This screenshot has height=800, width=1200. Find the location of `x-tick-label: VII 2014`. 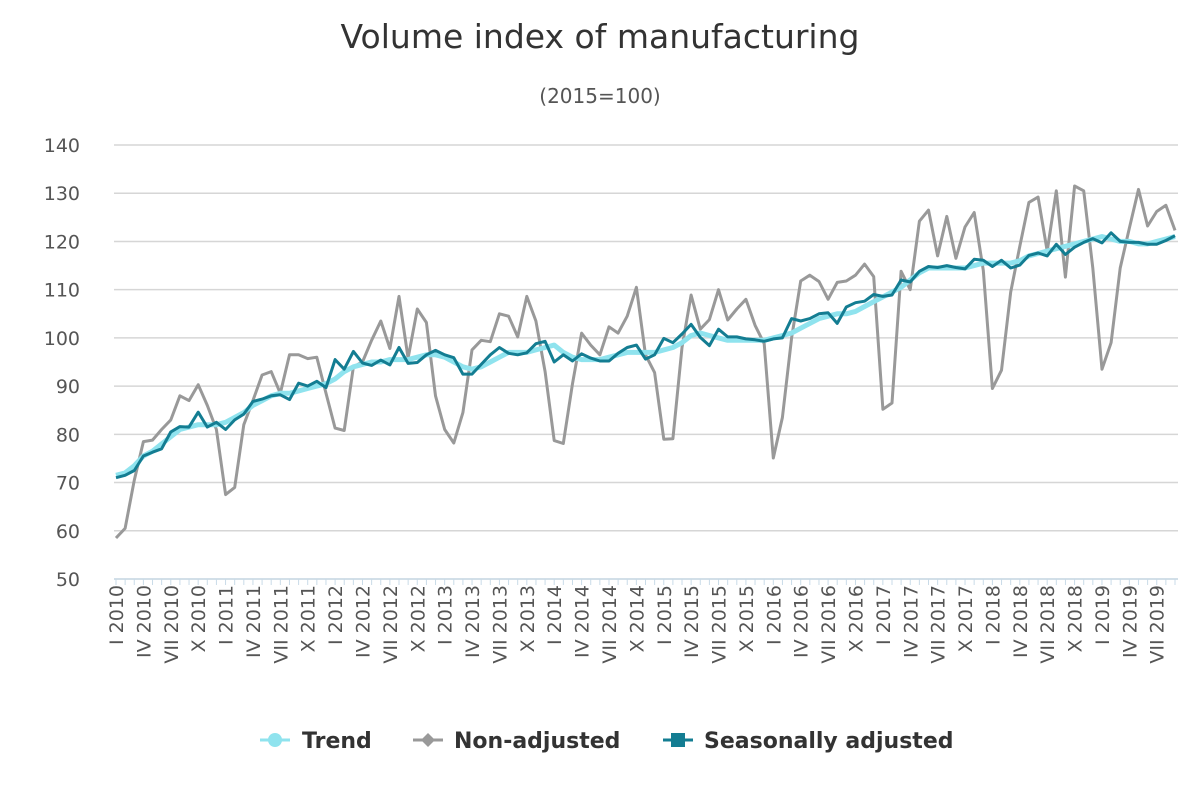

x-tick-label: VII 2014 is located at coordinates (610, 624).